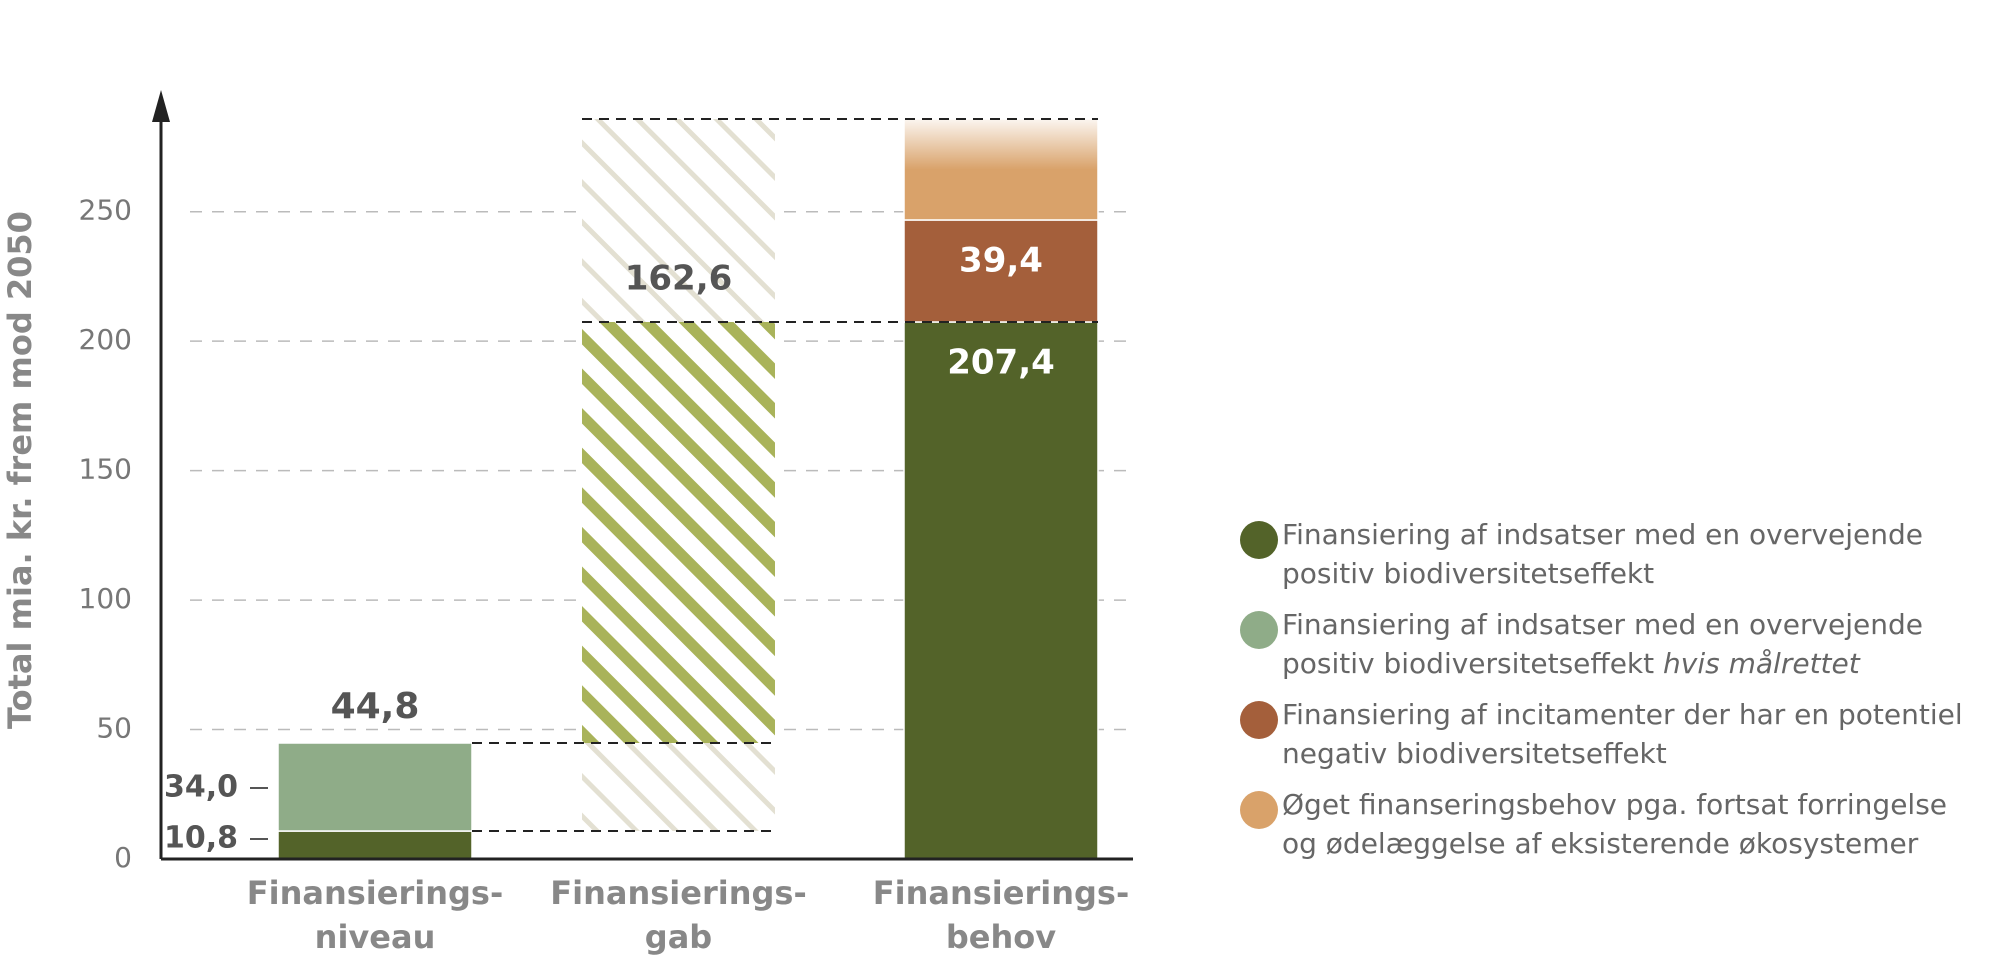  I want to click on y-tick-label: 250, so click(105, 210).